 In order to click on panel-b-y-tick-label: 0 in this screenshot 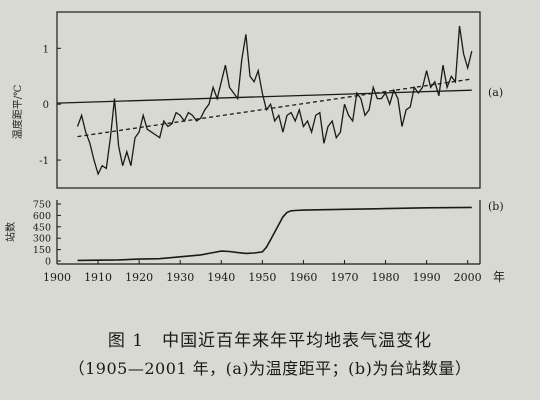, I will do `click(48, 262)`.